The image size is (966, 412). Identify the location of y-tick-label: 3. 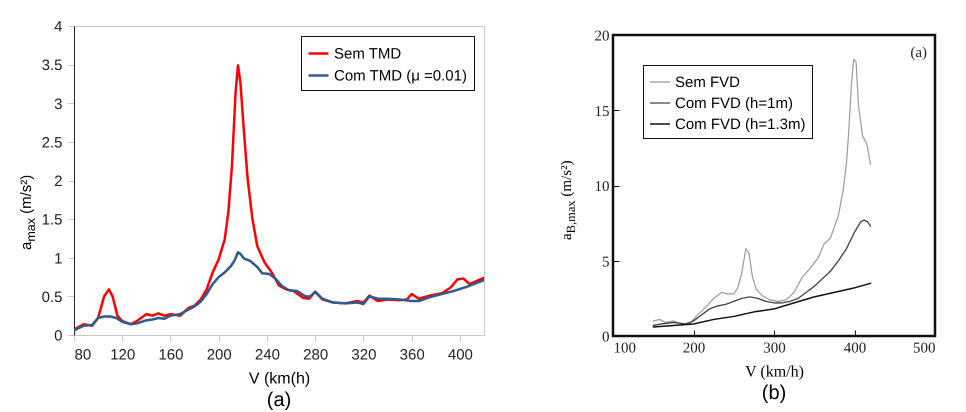
(58, 104).